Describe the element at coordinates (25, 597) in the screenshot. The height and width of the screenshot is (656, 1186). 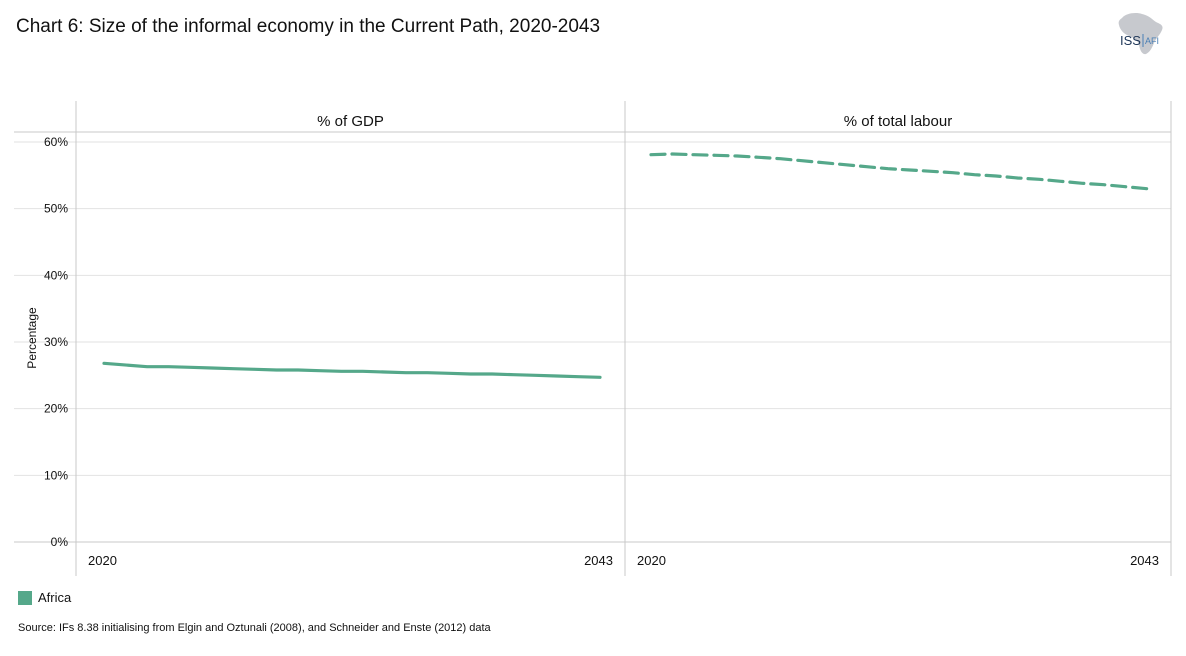
I see `legend-swatch-africa` at that location.